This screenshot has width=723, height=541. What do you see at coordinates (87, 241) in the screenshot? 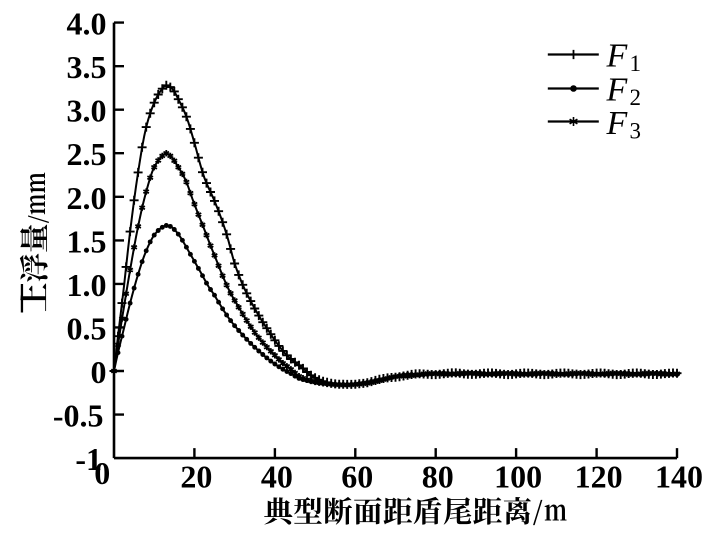
I see `svg-text: 1.5` at bounding box center [87, 241].